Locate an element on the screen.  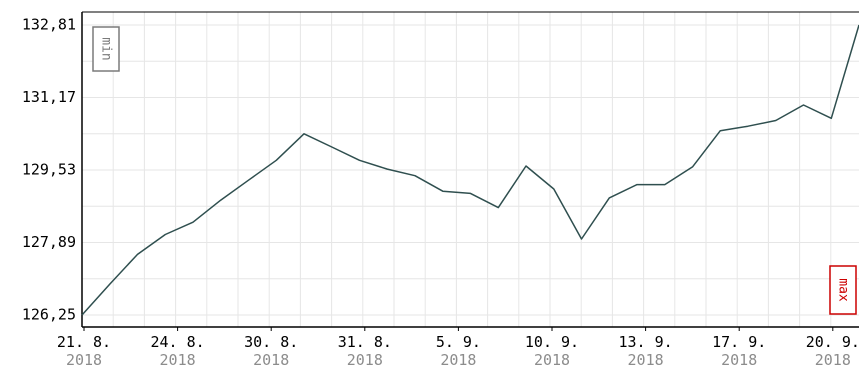
y-tick-label: 132,81 is located at coordinates (49, 25).